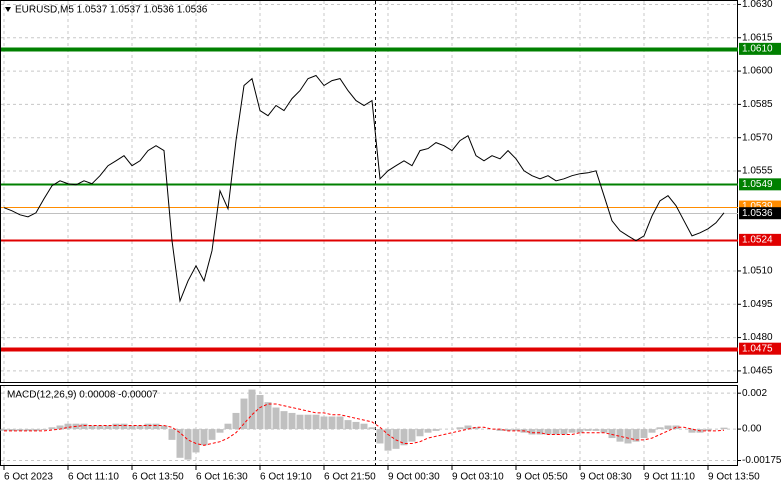 The image size is (781, 489). I want to click on level-label: 1.0475, so click(757, 348).